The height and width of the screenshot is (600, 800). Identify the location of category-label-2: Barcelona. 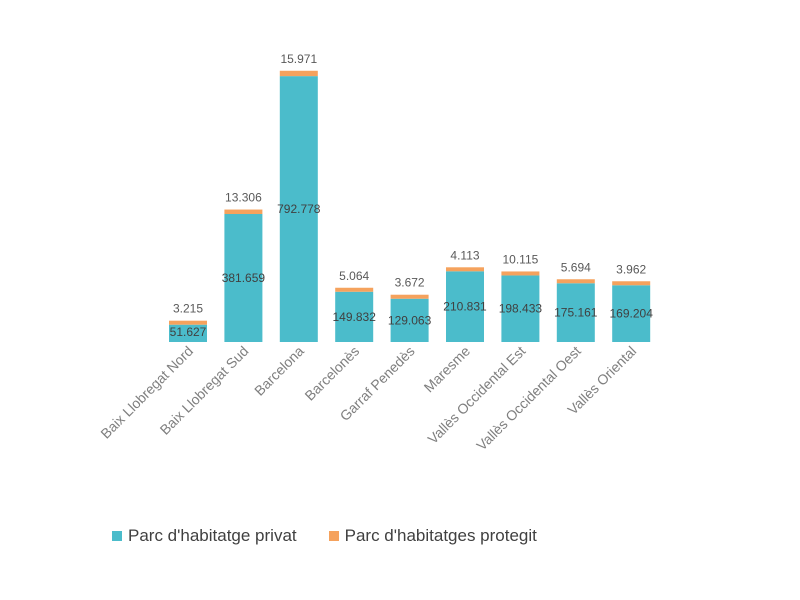
(279, 371).